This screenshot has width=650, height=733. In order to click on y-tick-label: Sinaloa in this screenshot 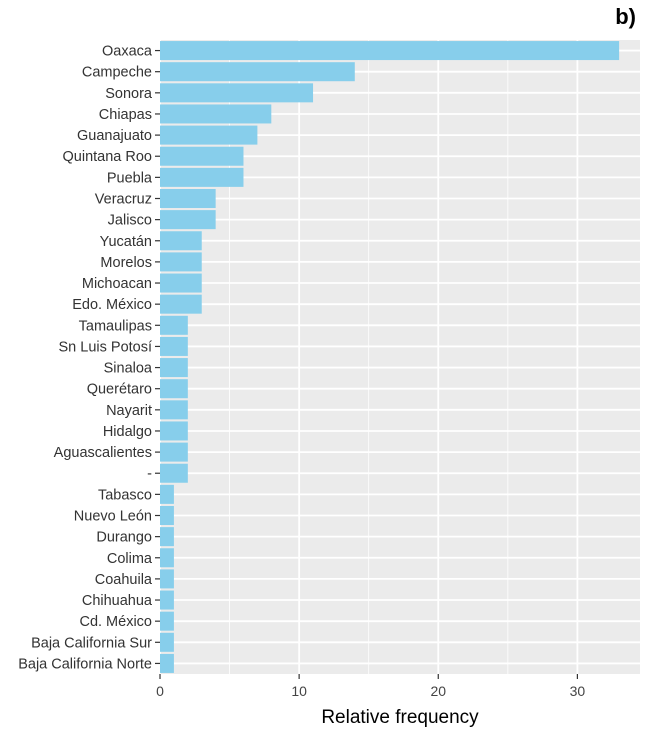, I will do `click(128, 369)`.